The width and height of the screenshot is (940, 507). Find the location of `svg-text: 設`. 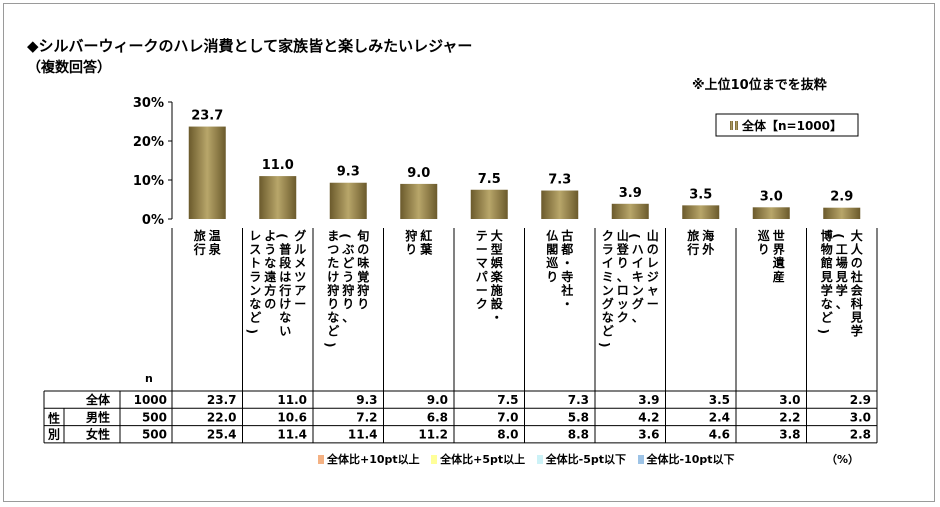

svg-text: 設 is located at coordinates (497, 303).